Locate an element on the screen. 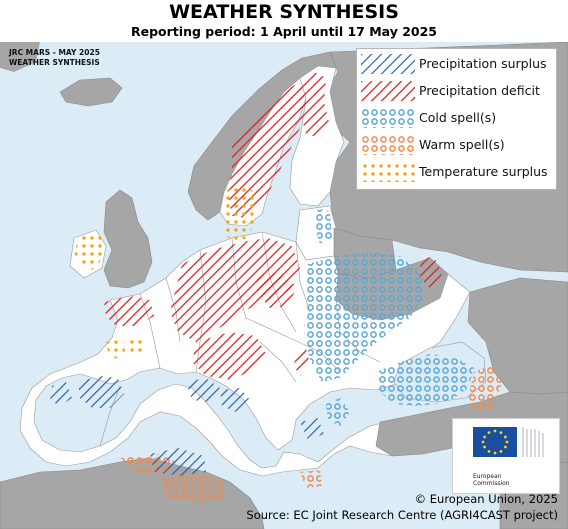 The width and height of the screenshot is (568, 529). eu-flag-icon is located at coordinates (508, 442).